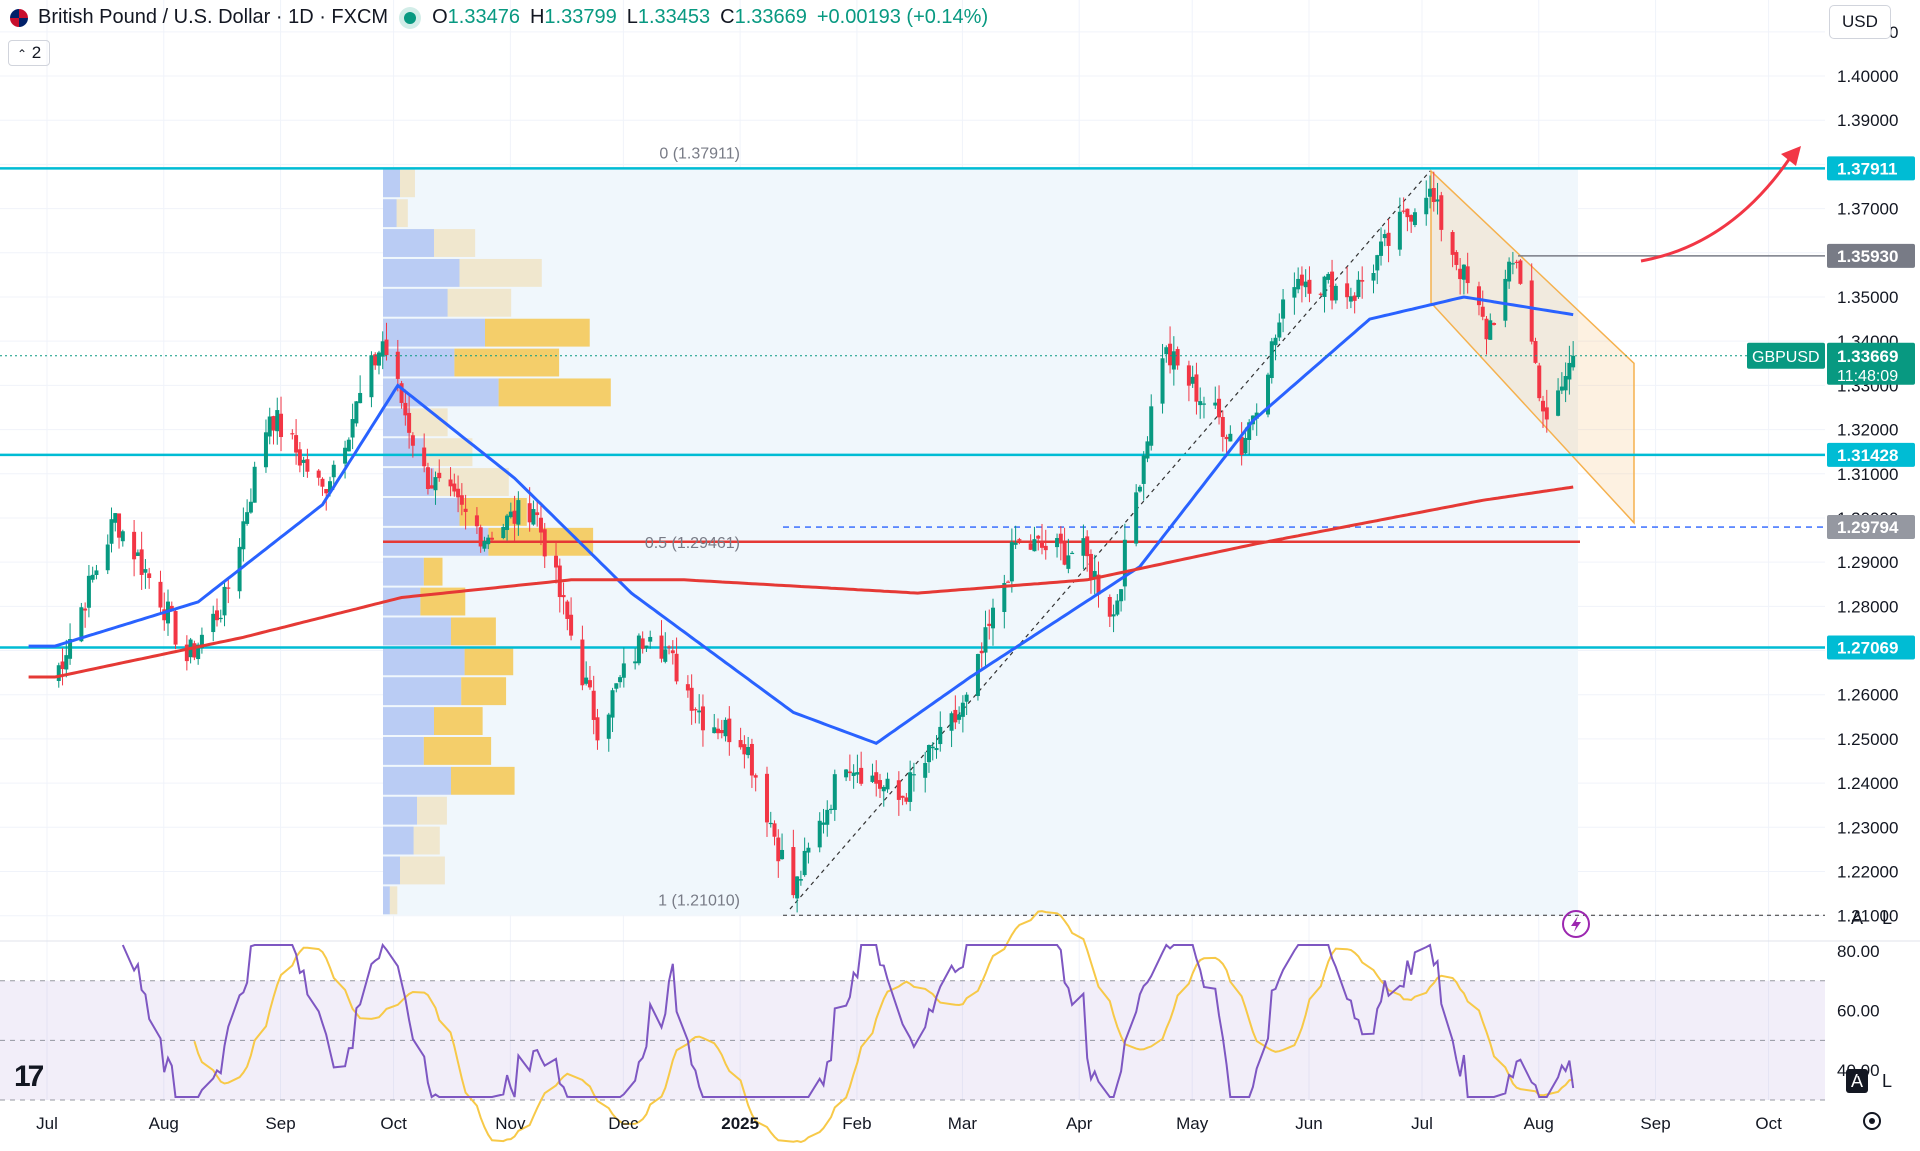 This screenshot has height=1151, width=1920. What do you see at coordinates (1786, 357) in the screenshot?
I see `symbol-label: GBPUSD` at bounding box center [1786, 357].